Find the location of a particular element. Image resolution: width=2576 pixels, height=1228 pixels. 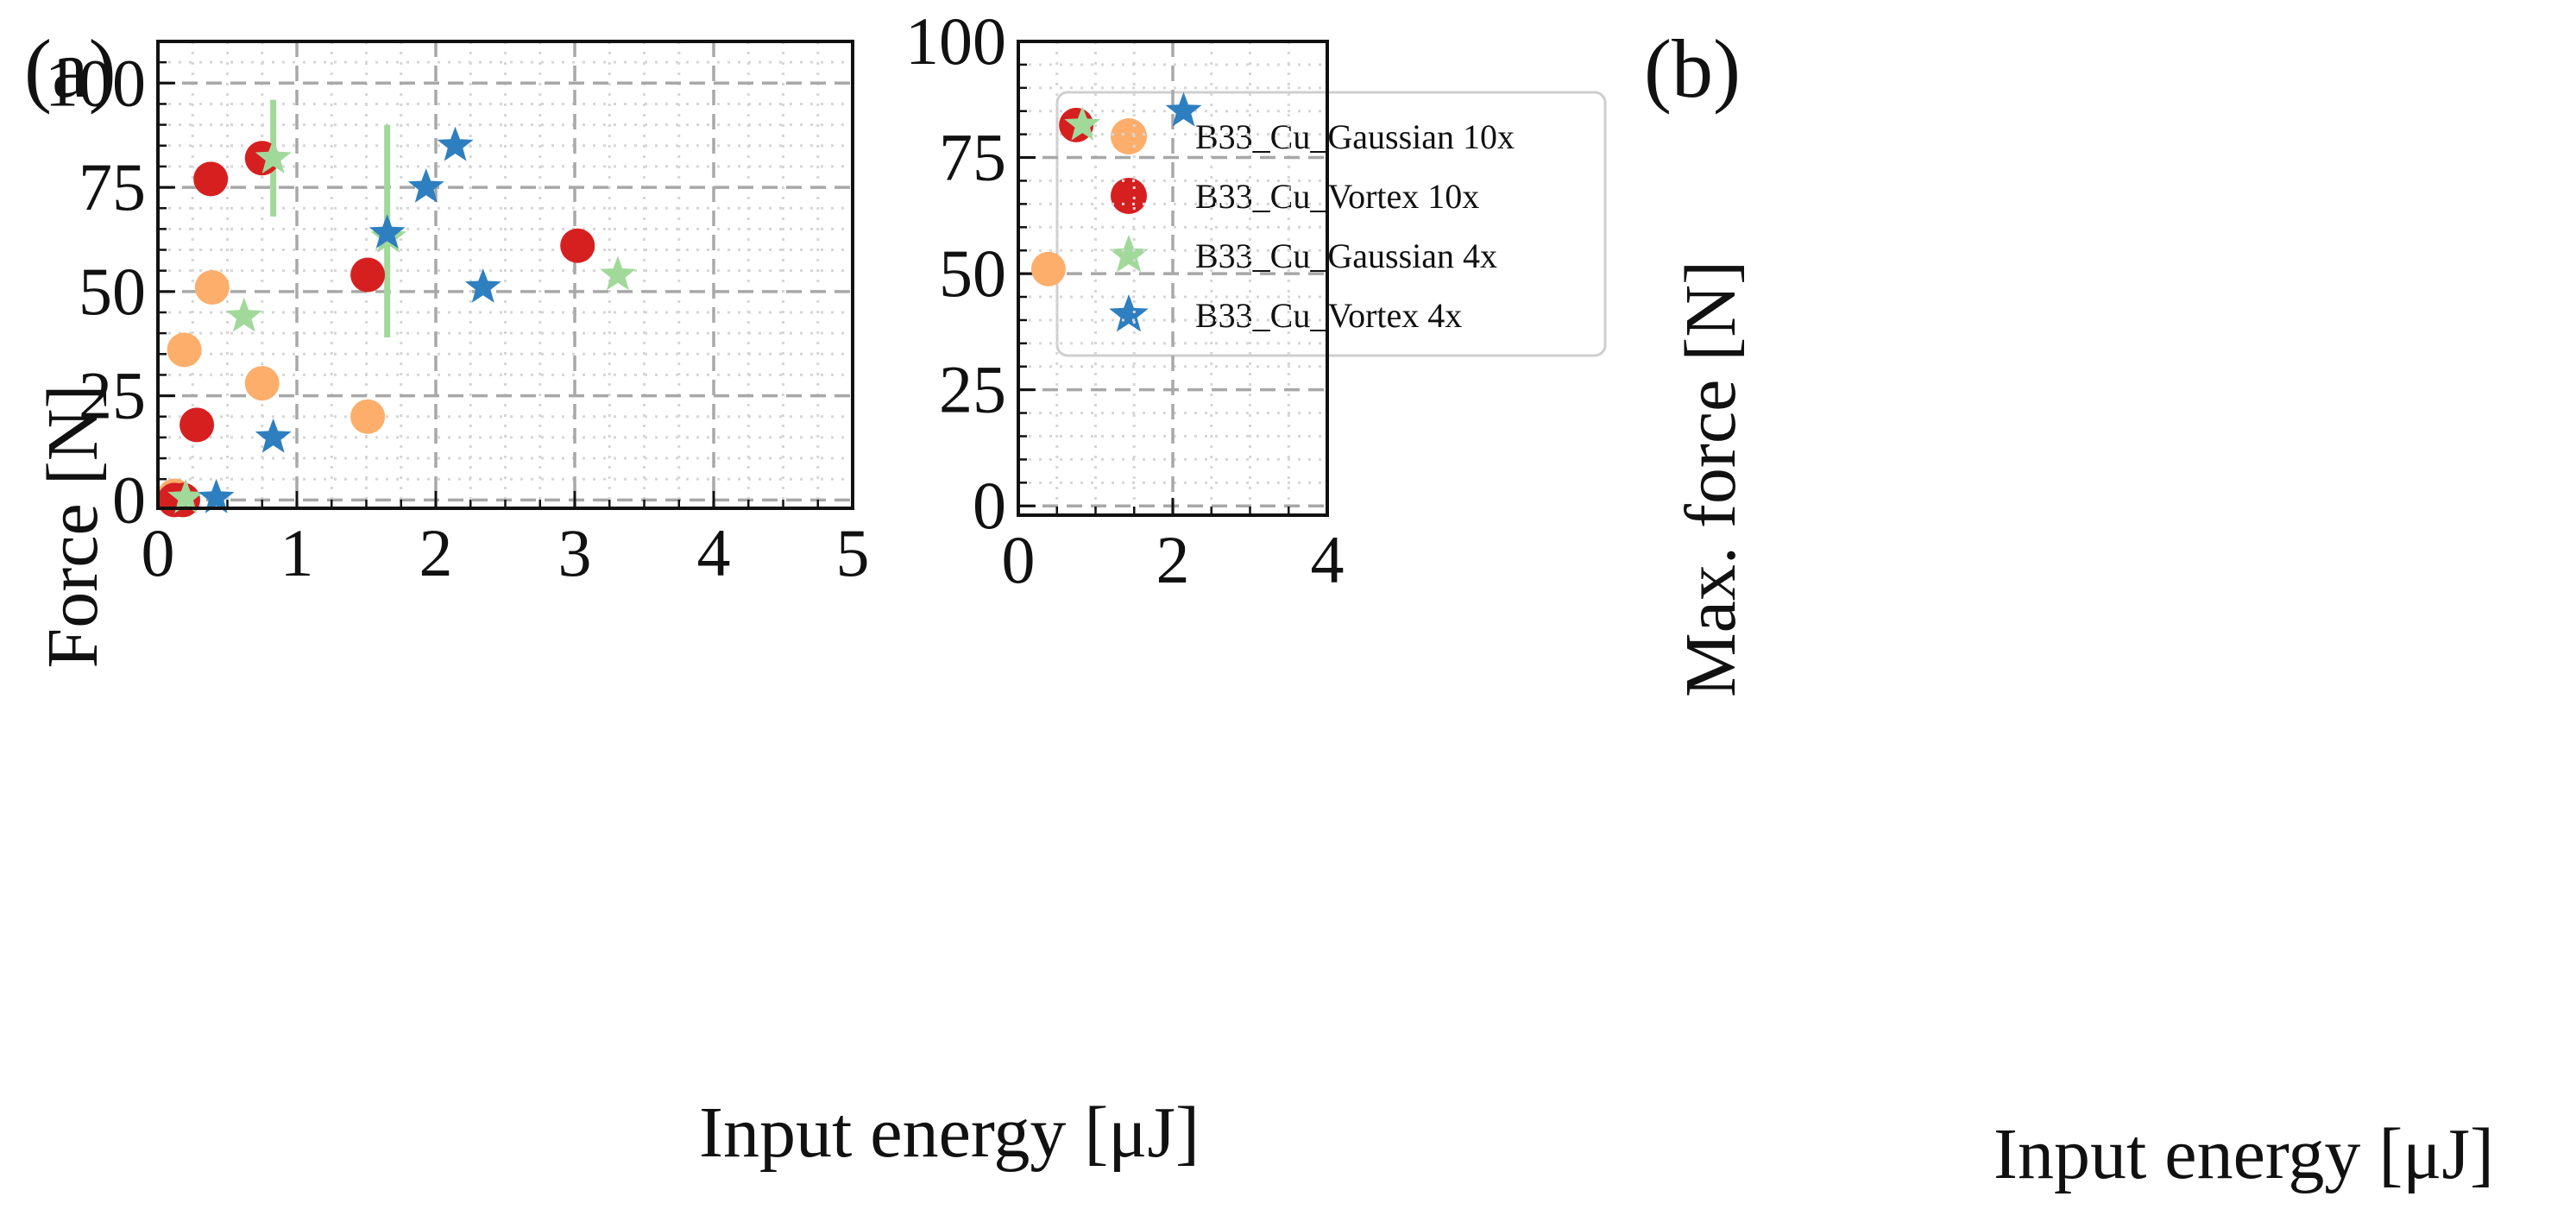

legend-entry-gaussian-4x: B33_Cu_Gaussian 4x is located at coordinates (1303, 255).